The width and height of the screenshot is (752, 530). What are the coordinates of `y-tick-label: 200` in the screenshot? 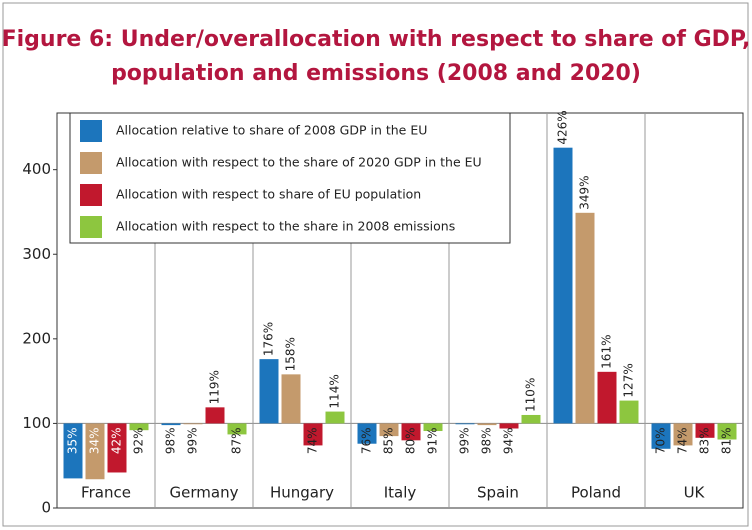 It's located at (36, 338).